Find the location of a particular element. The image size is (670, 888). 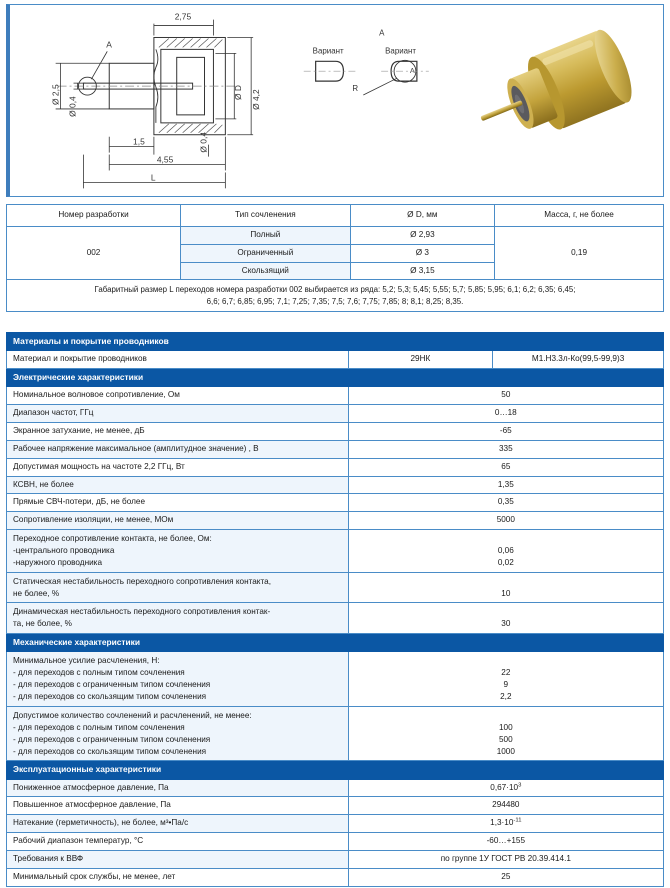

dim-left-dia-small: Ø 0,4 is located at coordinates (72, 106).